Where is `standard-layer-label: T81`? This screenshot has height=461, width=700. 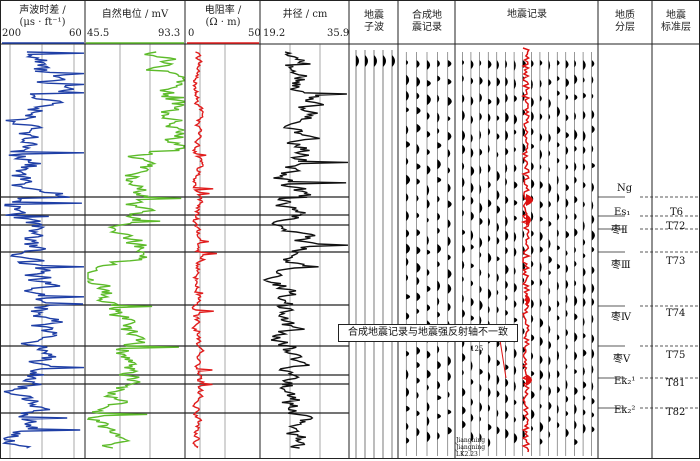
standard-layer-label: T81 is located at coordinates (676, 383).